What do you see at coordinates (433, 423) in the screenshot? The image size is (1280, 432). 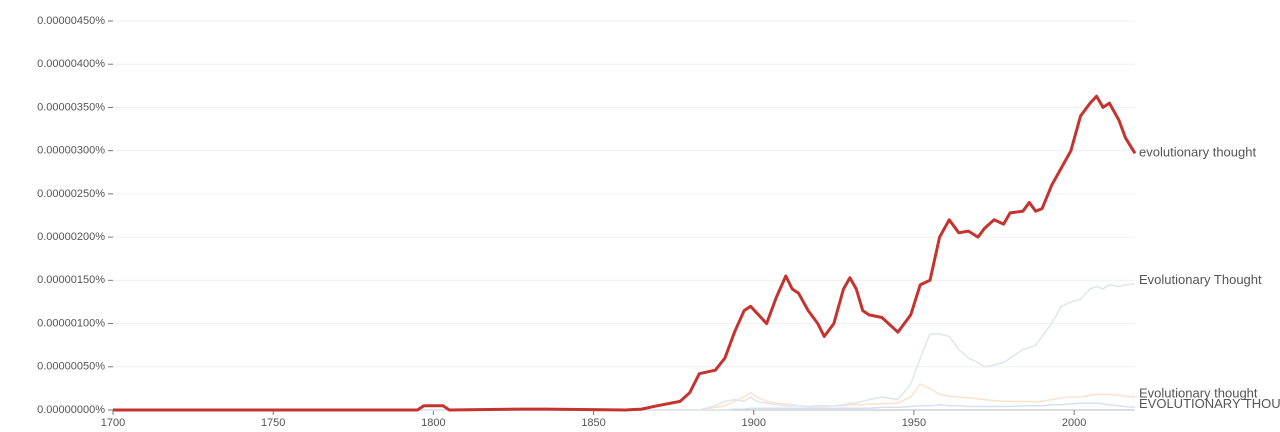 I see `x-tick-label: 1800` at bounding box center [433, 423].